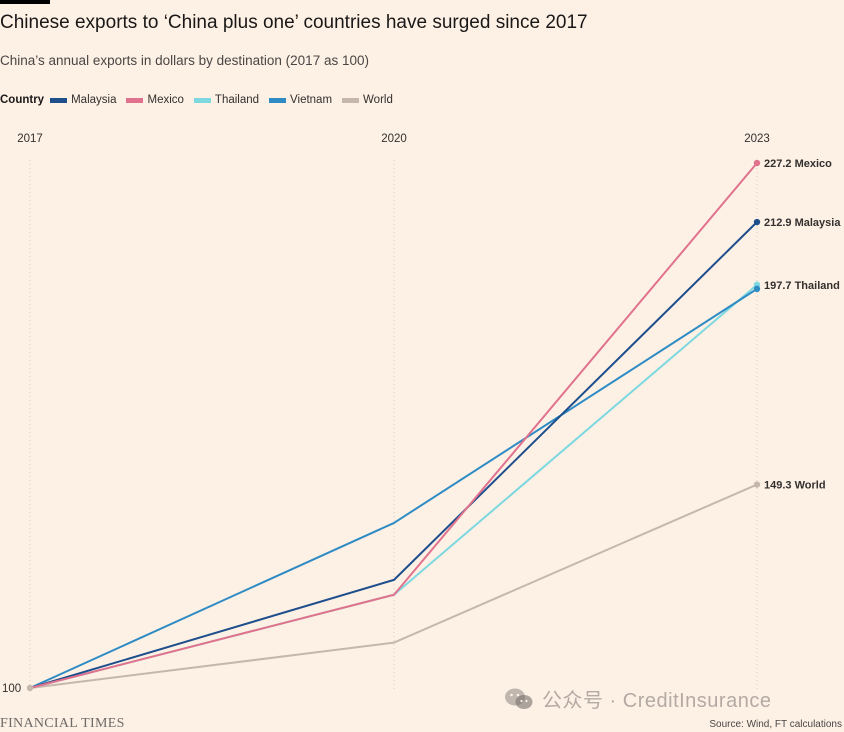 The width and height of the screenshot is (844, 732). What do you see at coordinates (795, 486) in the screenshot?
I see `end-label-world: 149.3 World` at bounding box center [795, 486].